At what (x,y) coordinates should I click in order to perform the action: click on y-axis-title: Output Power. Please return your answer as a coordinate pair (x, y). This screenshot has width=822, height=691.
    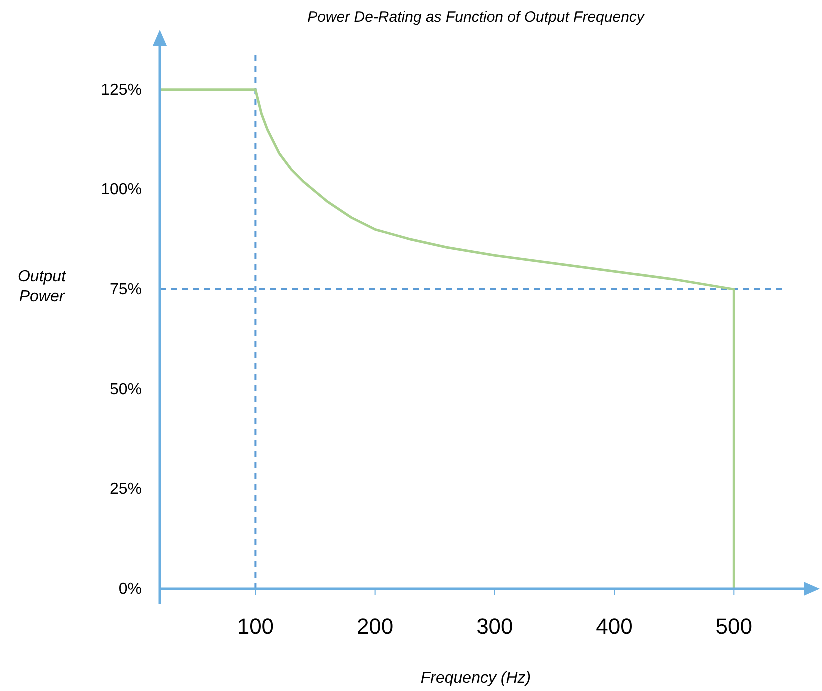
    Looking at the image, I should click on (42, 287).